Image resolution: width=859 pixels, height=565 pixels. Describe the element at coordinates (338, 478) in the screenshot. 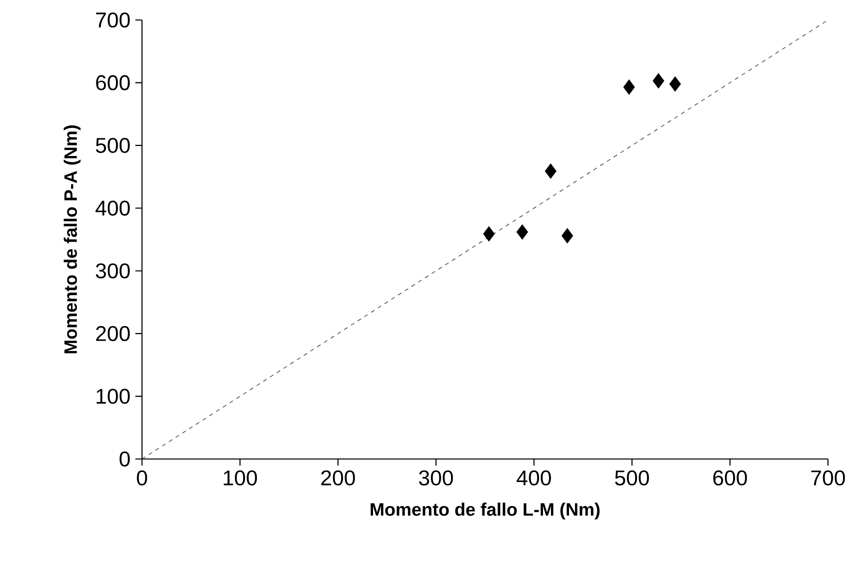

I see `x-tick-label: 200` at that location.